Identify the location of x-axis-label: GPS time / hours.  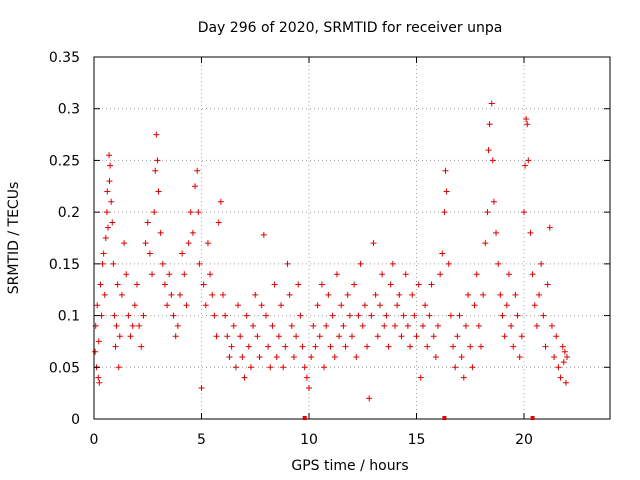
(349, 466).